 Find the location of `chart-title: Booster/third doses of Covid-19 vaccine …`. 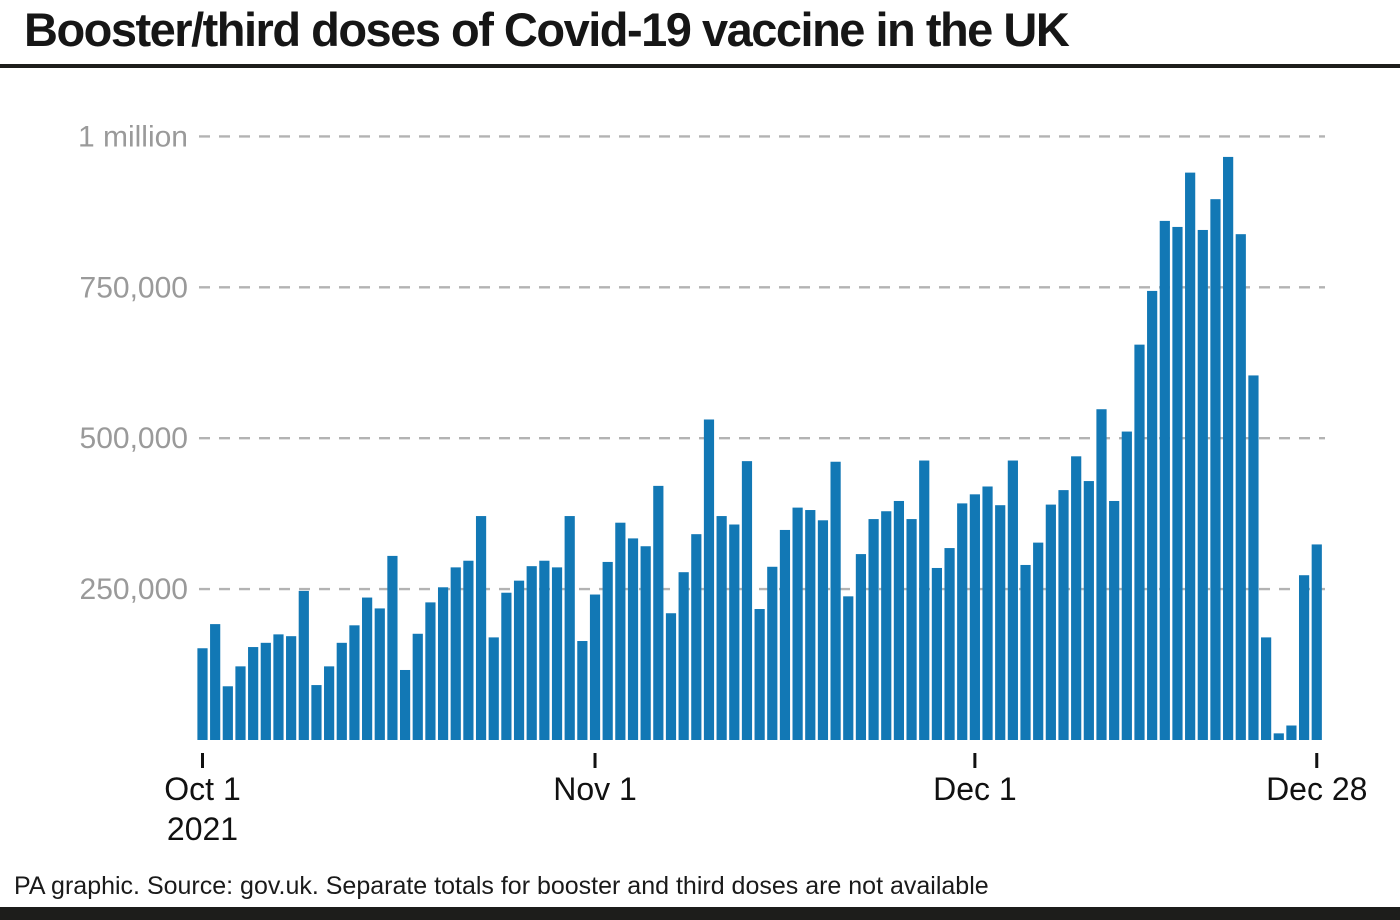

chart-title: Booster/third doses of Covid-19 vaccine … is located at coordinates (547, 29).